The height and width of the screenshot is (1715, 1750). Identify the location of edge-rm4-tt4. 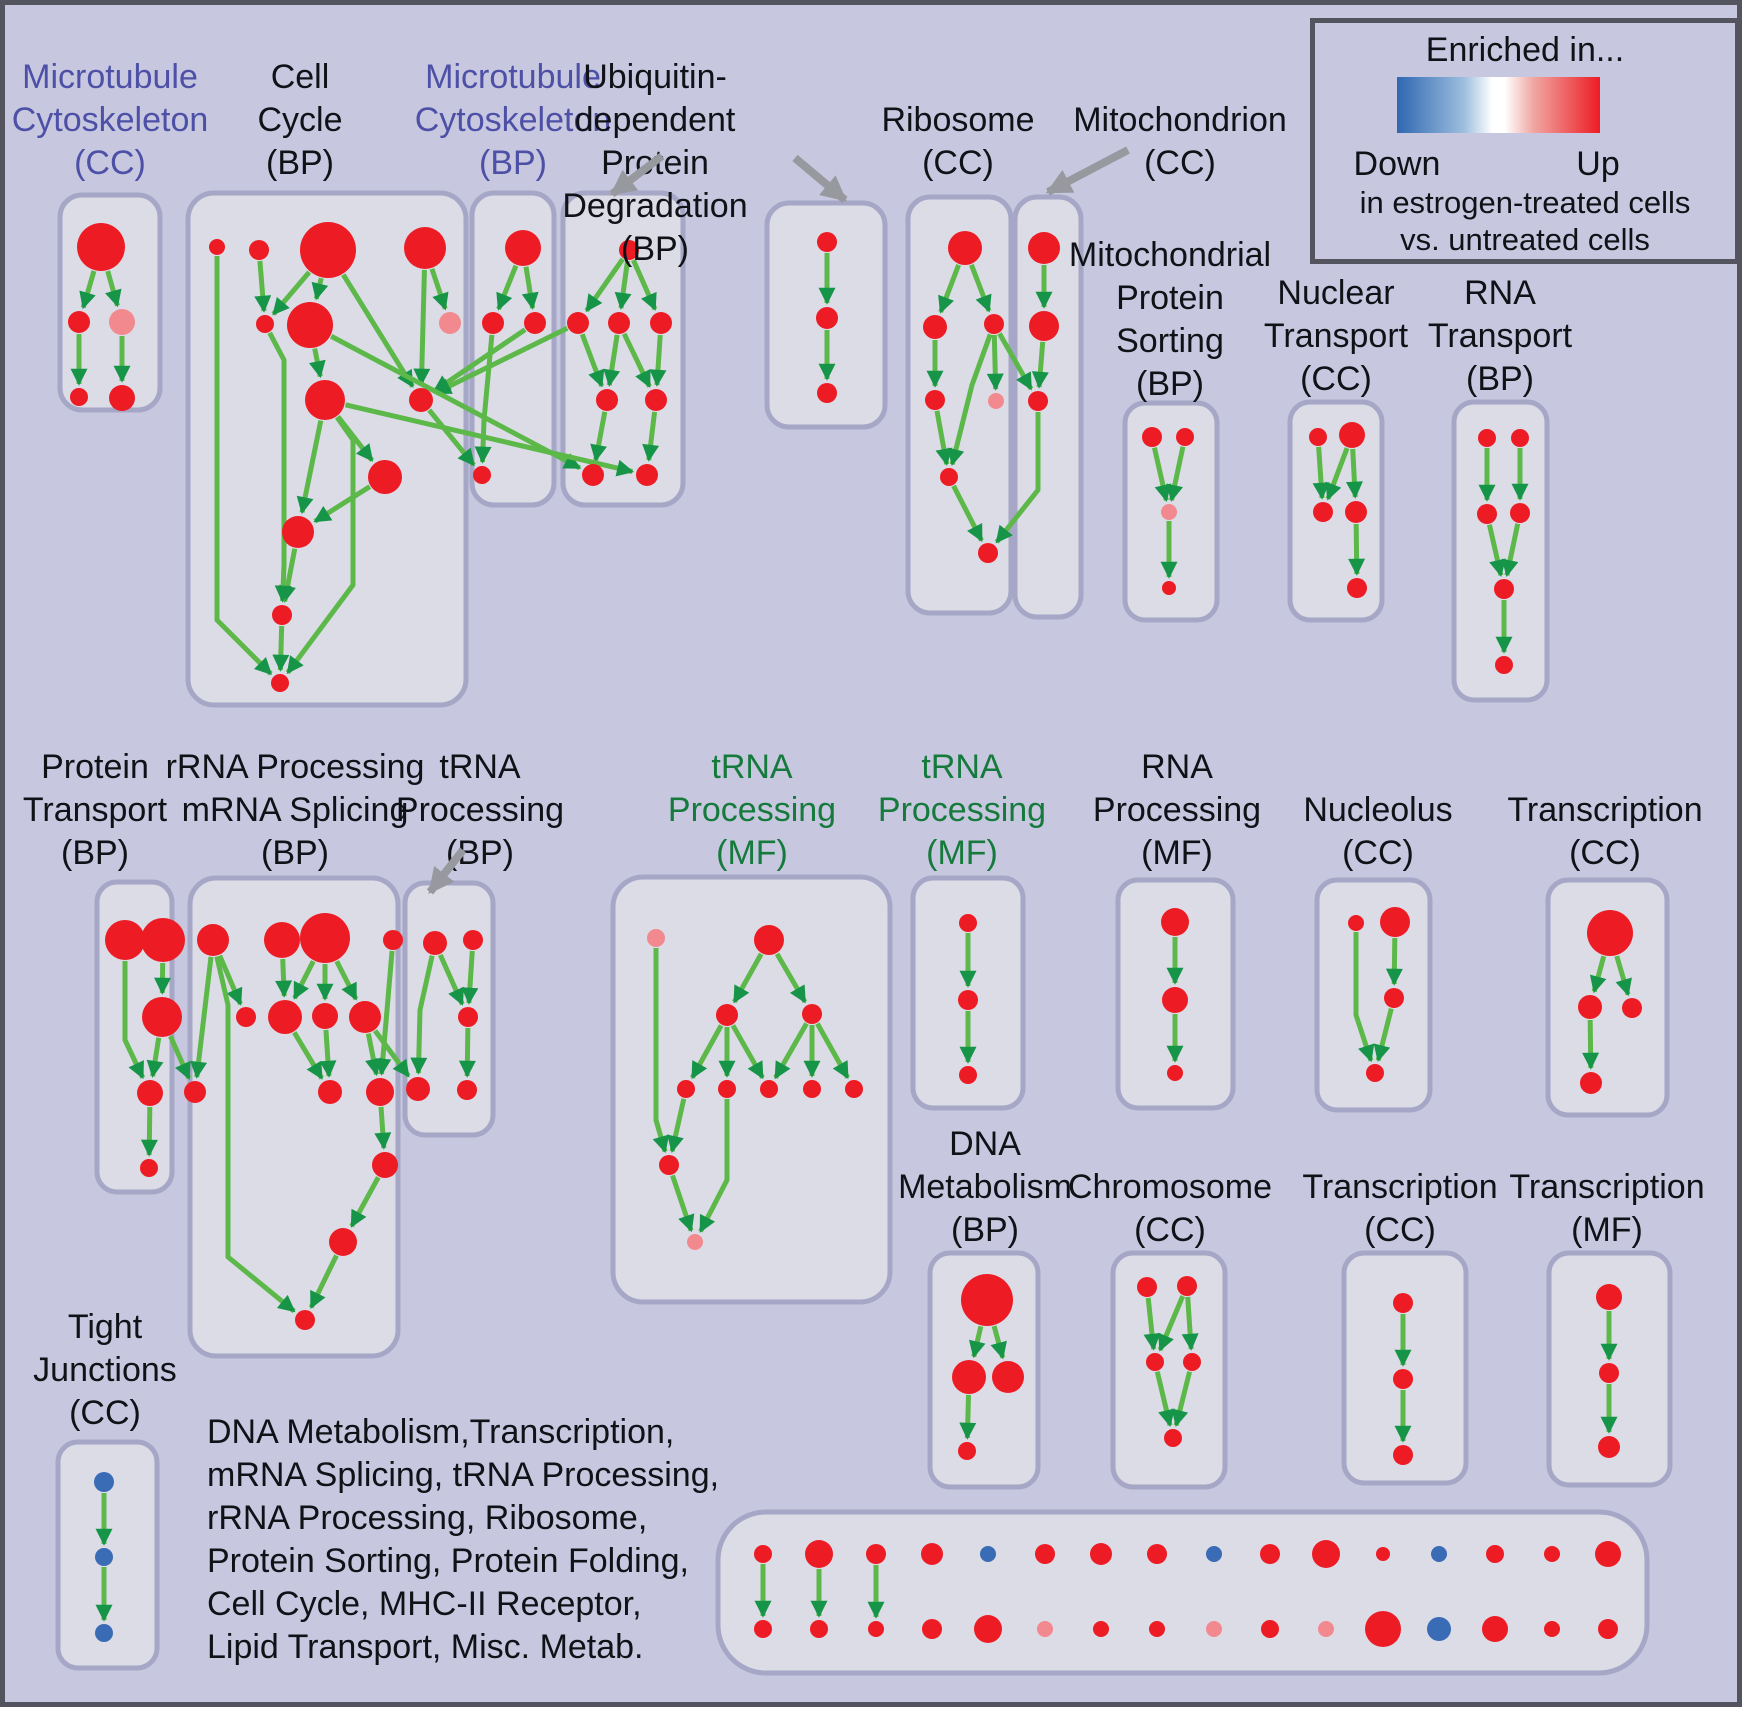
(392, 1053).